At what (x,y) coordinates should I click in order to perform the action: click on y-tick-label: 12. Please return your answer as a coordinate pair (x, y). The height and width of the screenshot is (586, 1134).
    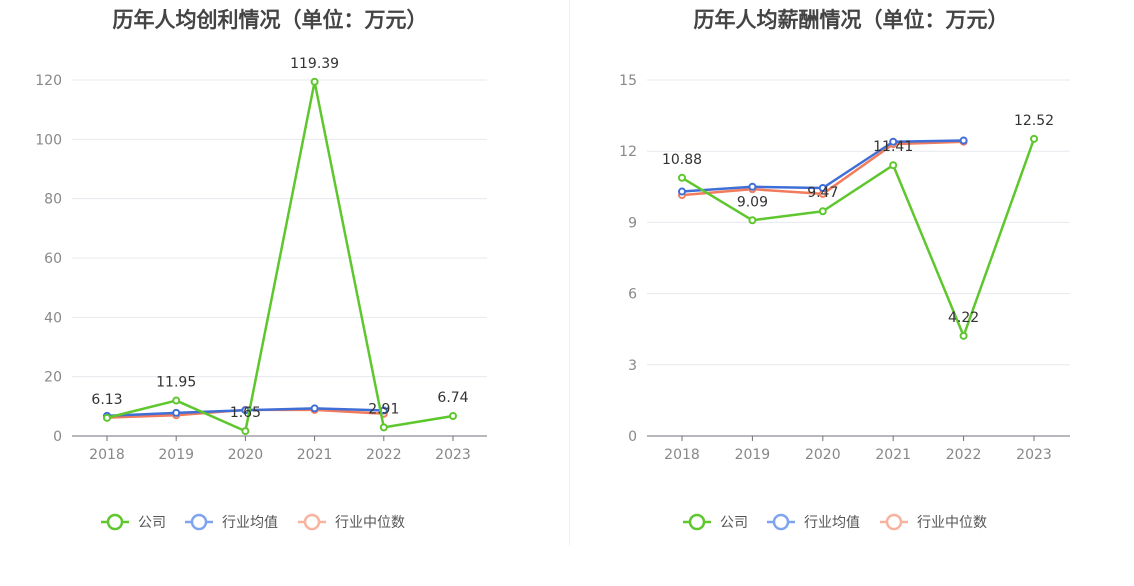
    Looking at the image, I should click on (628, 152).